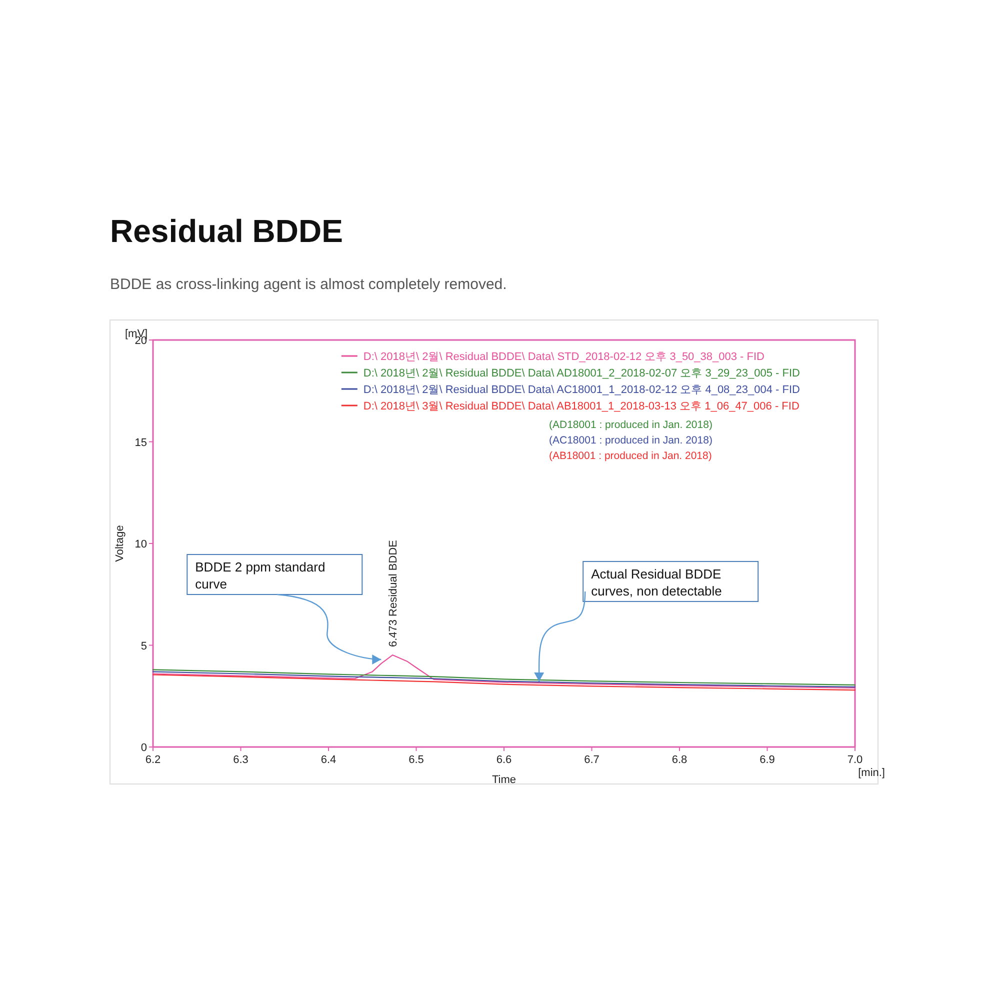  What do you see at coordinates (153, 760) in the screenshot?
I see `x-tick-label: 6.2` at bounding box center [153, 760].